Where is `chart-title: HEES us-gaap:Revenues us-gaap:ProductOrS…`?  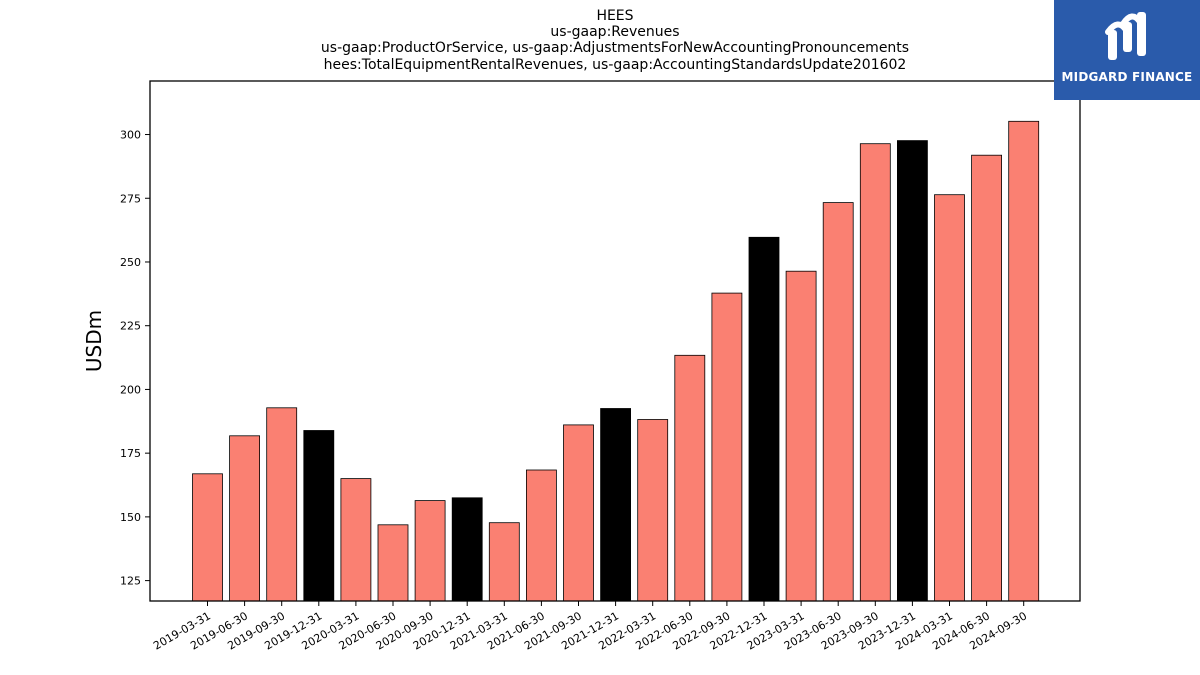 chart-title: HEES us-gaap:Revenues us-gaap:ProductOrS… is located at coordinates (615, 40).